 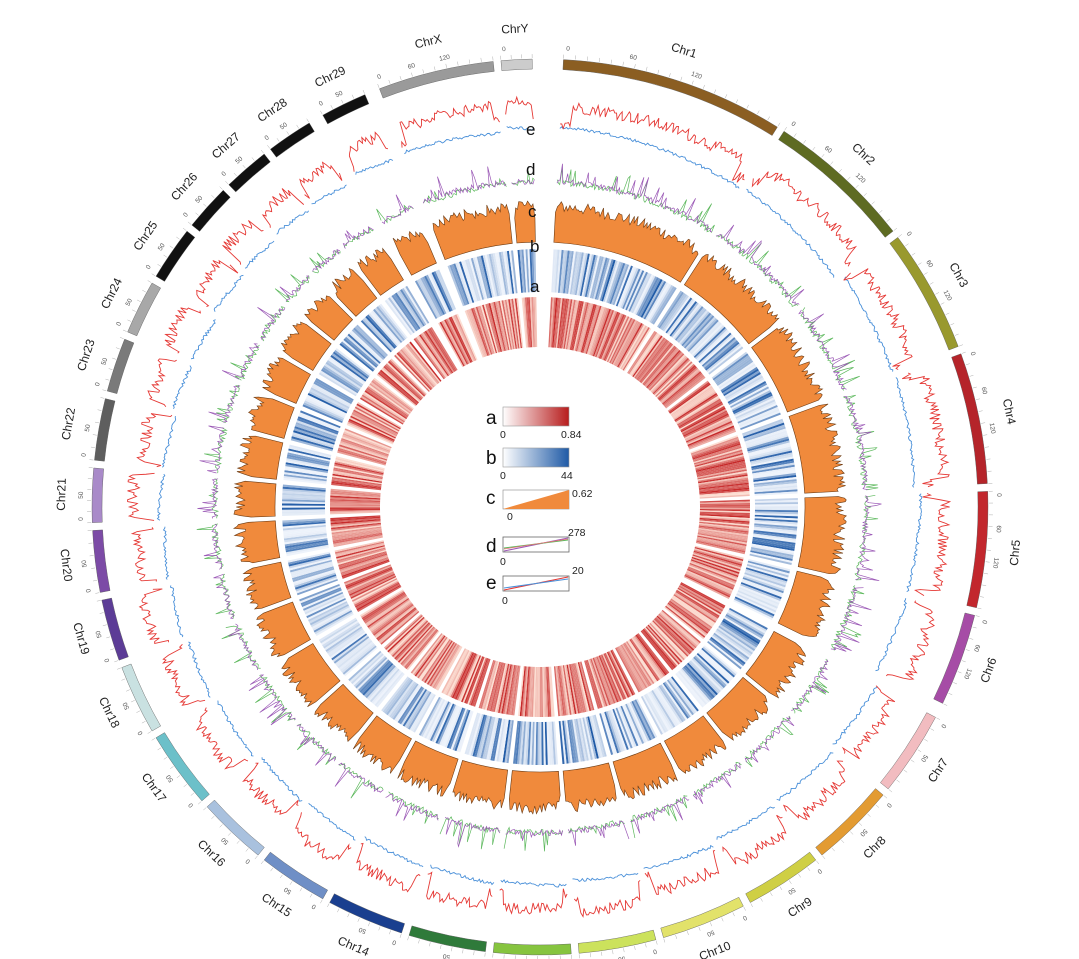 I want to click on line-e-blue, so click(x=678, y=856).